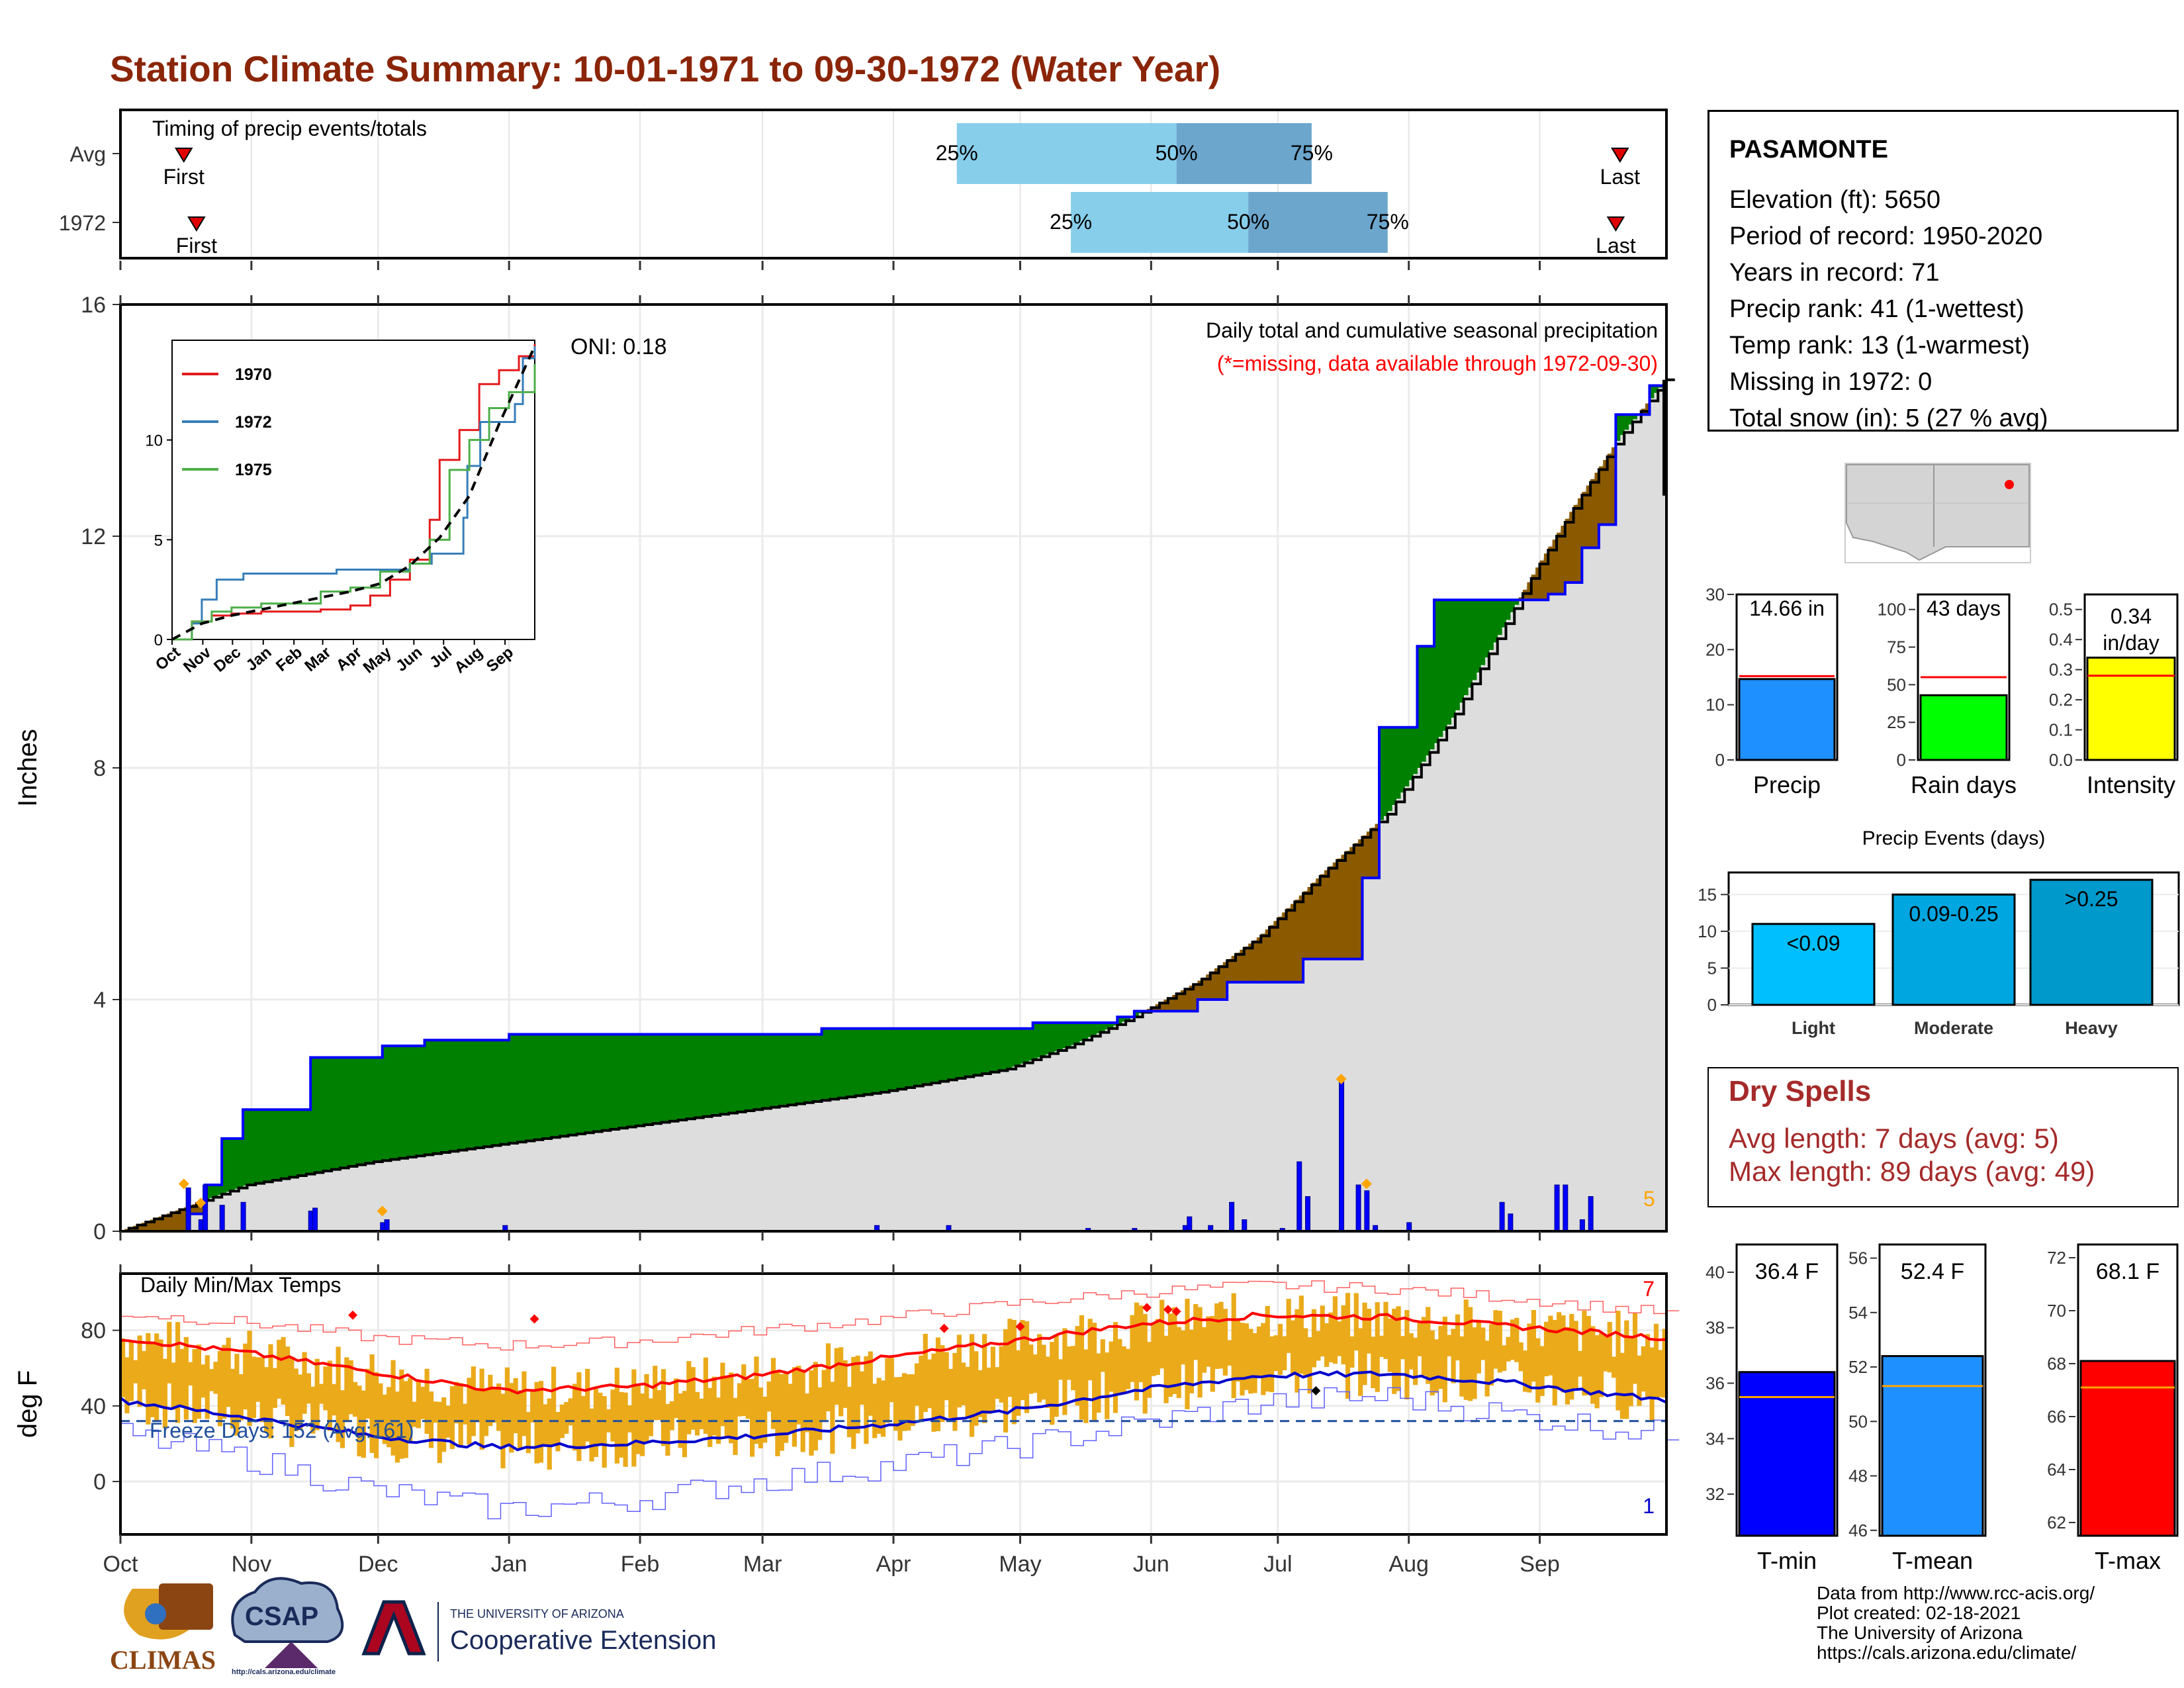 Image resolution: width=2184 pixels, height=1688 pixels. What do you see at coordinates (1897, 647) in the screenshot?
I see `small-ytick-label: 75` at bounding box center [1897, 647].